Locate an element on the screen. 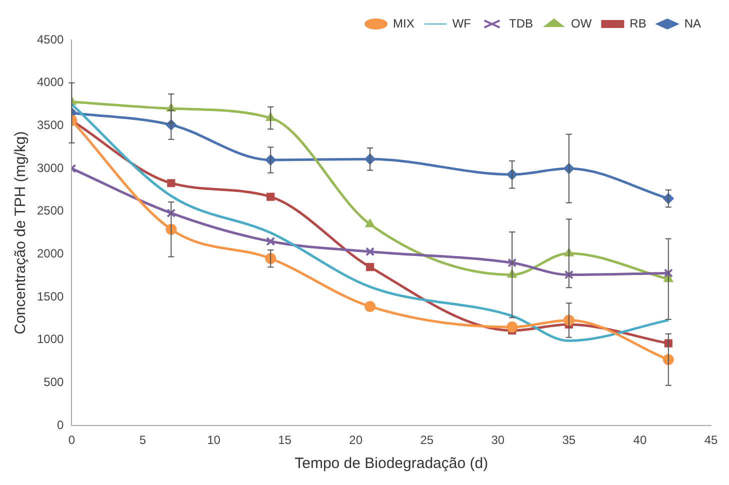 The image size is (729, 485). legend-label: MIX is located at coordinates (403, 23).